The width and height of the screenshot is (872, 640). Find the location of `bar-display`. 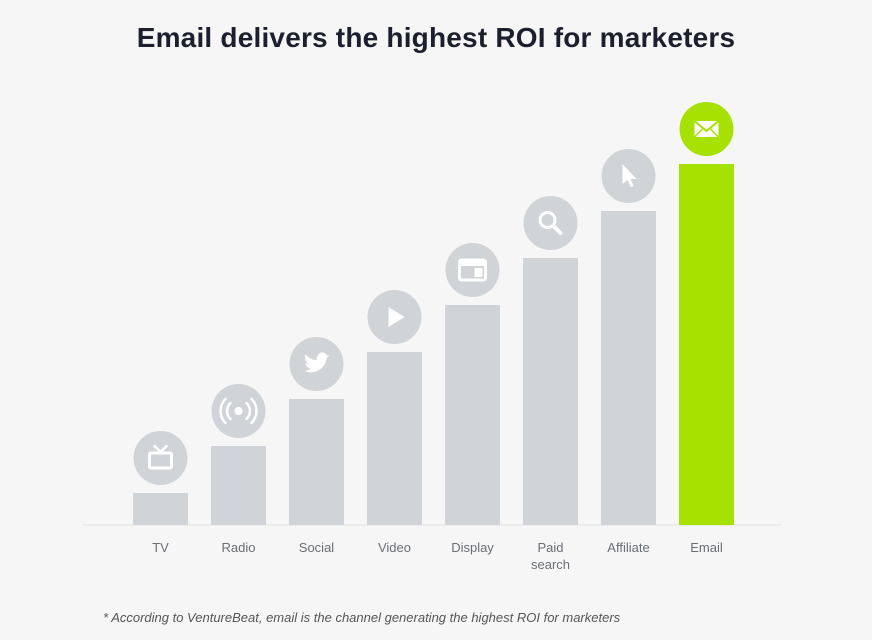

bar-display is located at coordinates (472, 415).